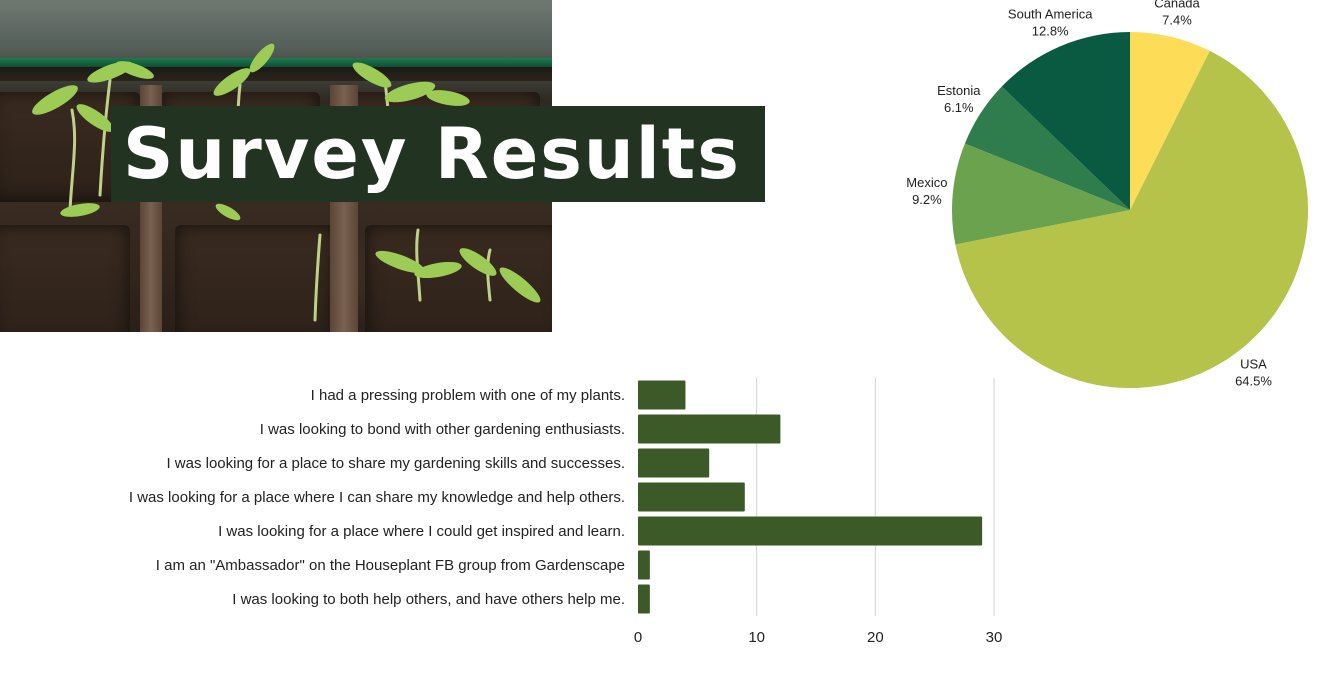 The height and width of the screenshot is (682, 1330). What do you see at coordinates (927, 199) in the screenshot?
I see `pie-label-percent: 9.2%` at bounding box center [927, 199].